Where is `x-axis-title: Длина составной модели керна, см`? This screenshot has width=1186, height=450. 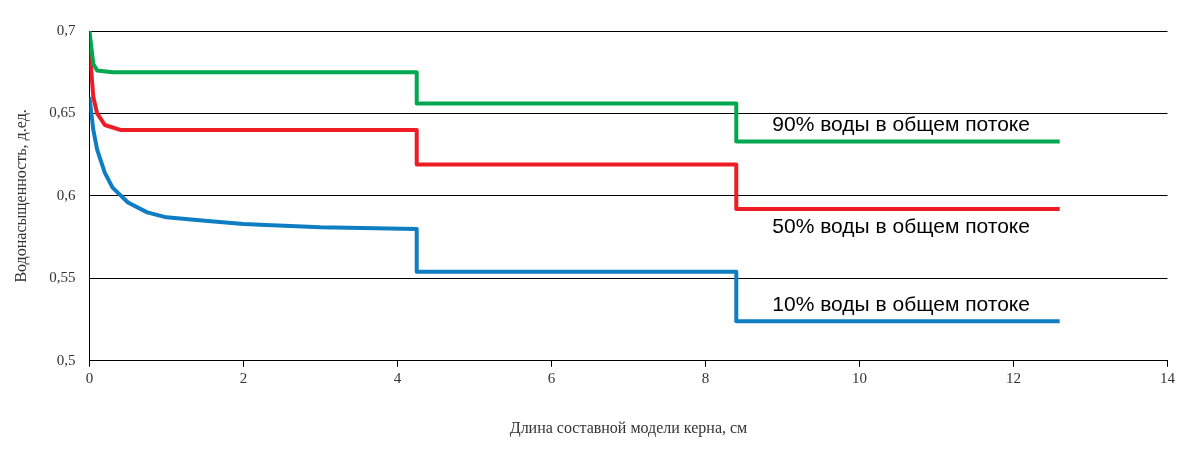 x-axis-title: Длина составной модели керна, см is located at coordinates (628, 427).